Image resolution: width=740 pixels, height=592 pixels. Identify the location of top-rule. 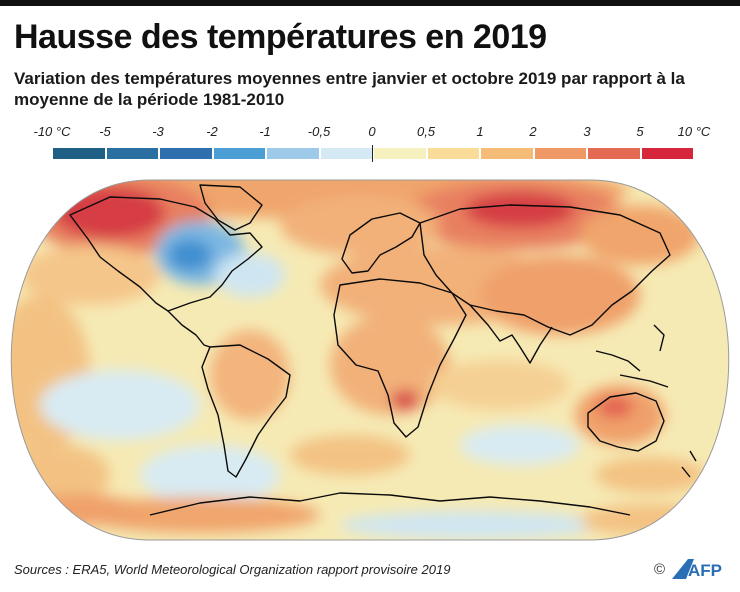
(370, 3).